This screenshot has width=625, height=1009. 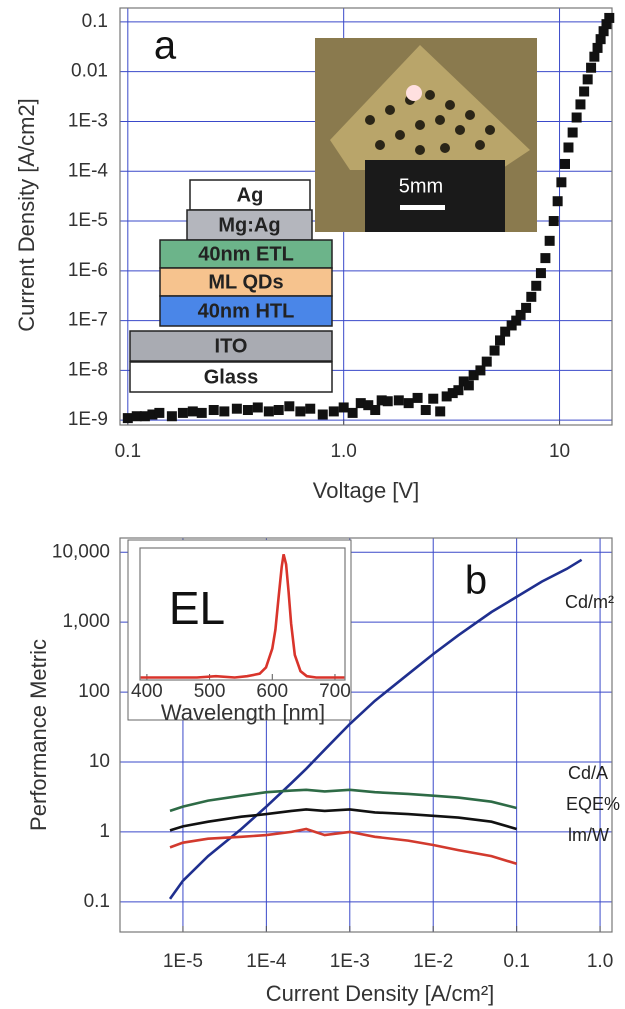 I want to click on series-label: lm/W, so click(x=588, y=835).